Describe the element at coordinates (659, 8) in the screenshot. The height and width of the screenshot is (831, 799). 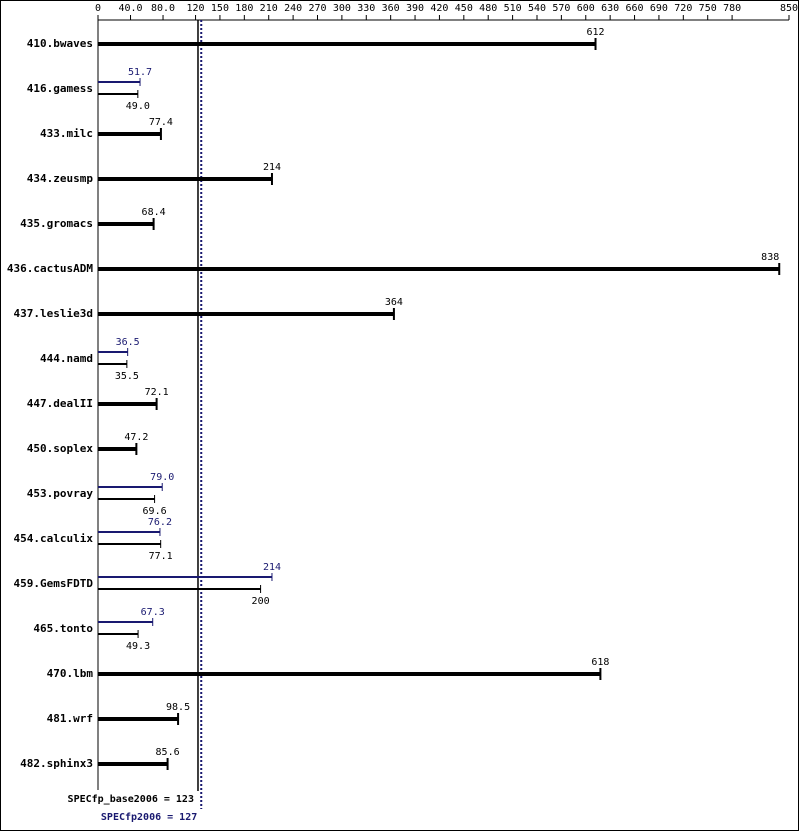
I see `x-tick-label: 690` at that location.